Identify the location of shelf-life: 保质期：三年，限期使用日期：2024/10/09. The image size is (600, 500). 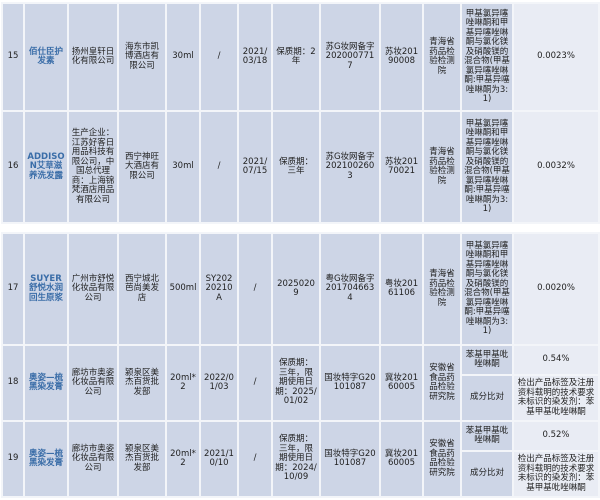
(296, 459).